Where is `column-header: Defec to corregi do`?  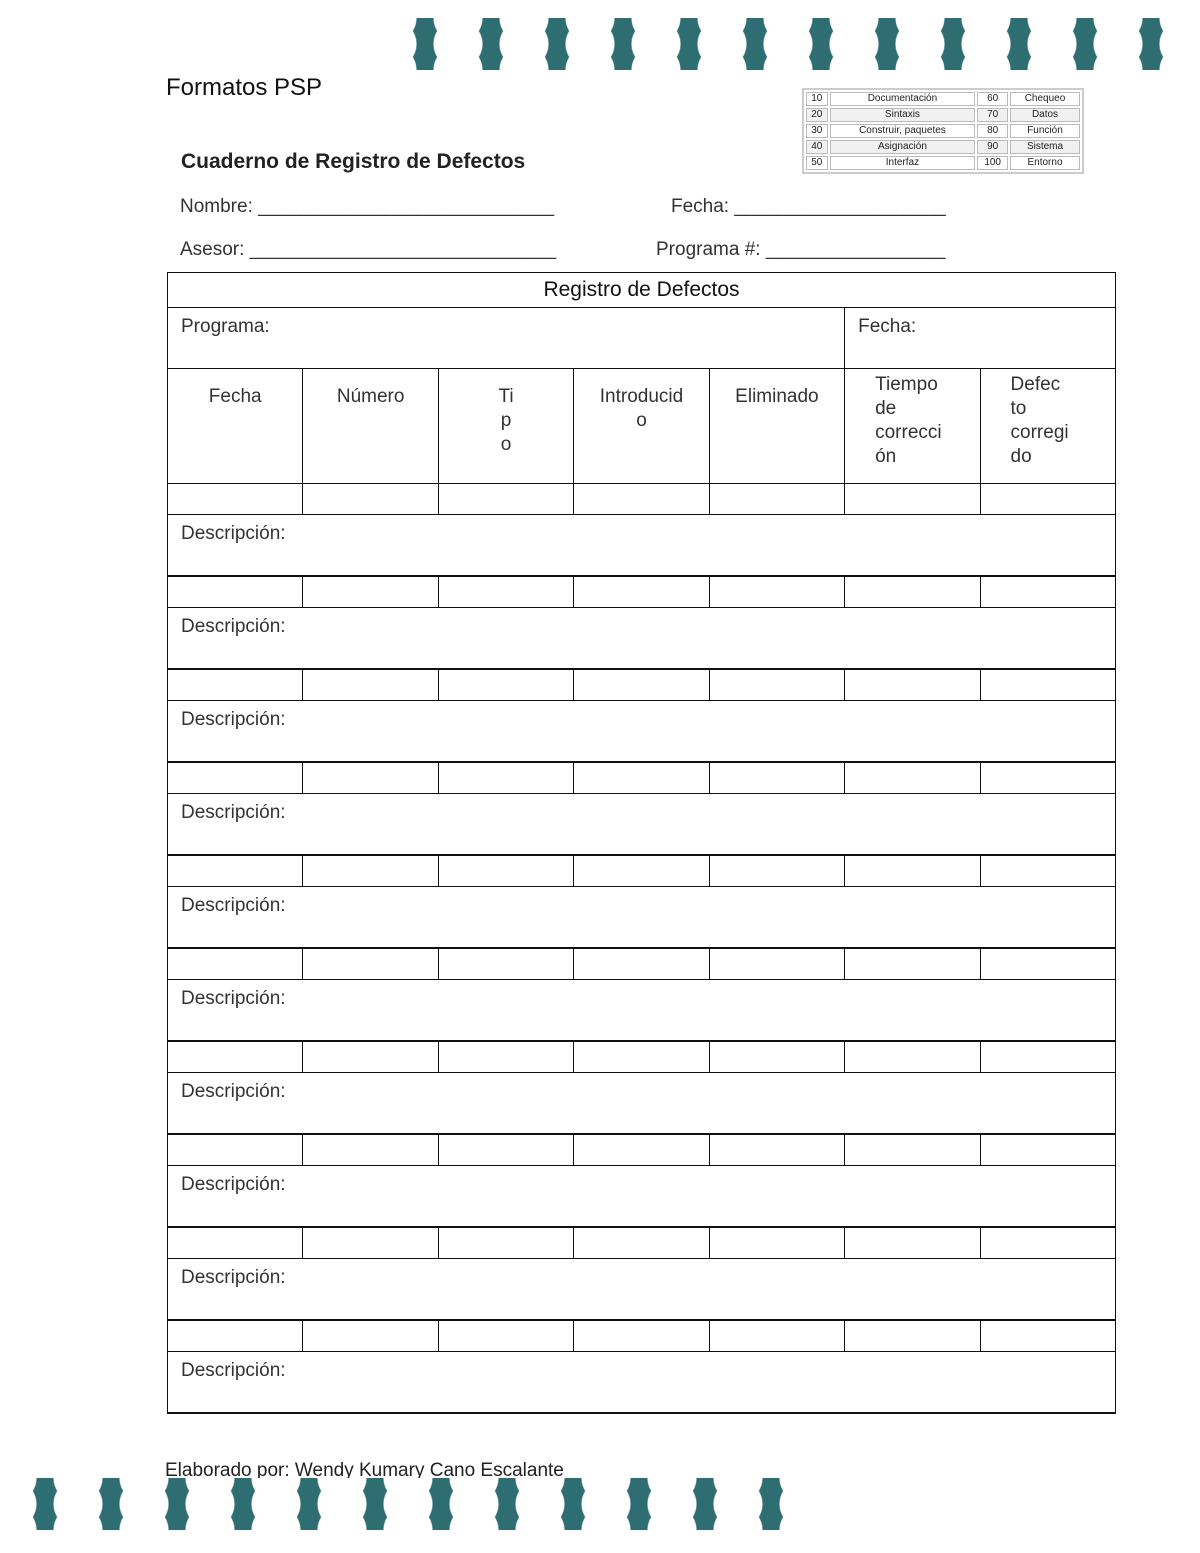 column-header: Defec to corregi do is located at coordinates (1048, 426).